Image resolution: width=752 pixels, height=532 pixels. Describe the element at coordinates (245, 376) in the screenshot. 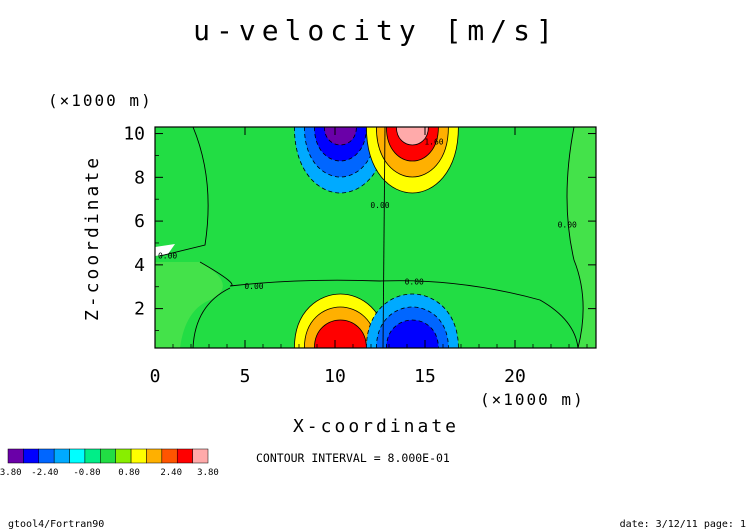

I see `x-tick-label-5: 5` at that location.